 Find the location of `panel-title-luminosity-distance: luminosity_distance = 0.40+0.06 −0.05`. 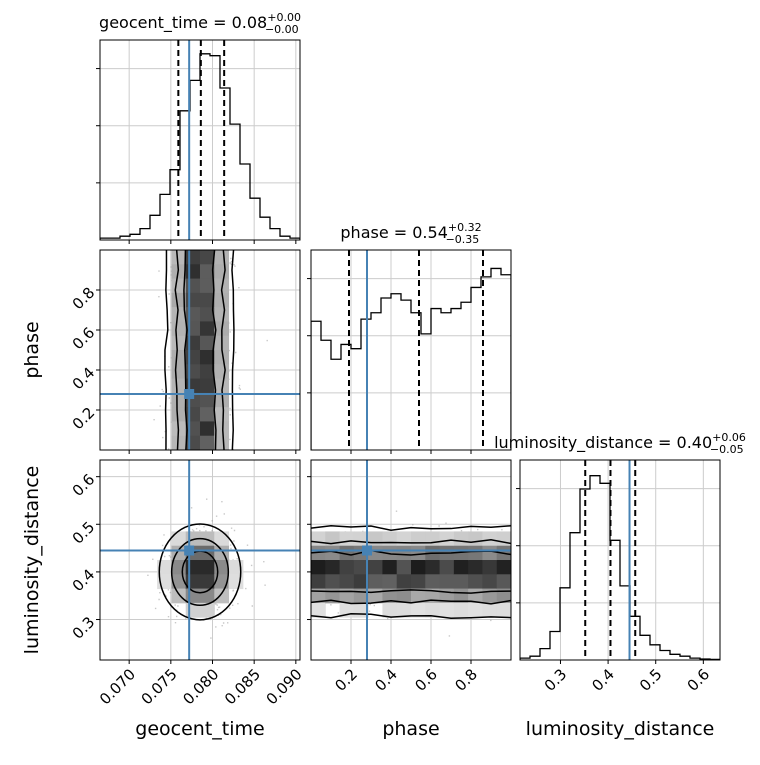

panel-title-luminosity-distance: luminosity_distance = 0.40+0.06 −0.05 is located at coordinates (620, 443).